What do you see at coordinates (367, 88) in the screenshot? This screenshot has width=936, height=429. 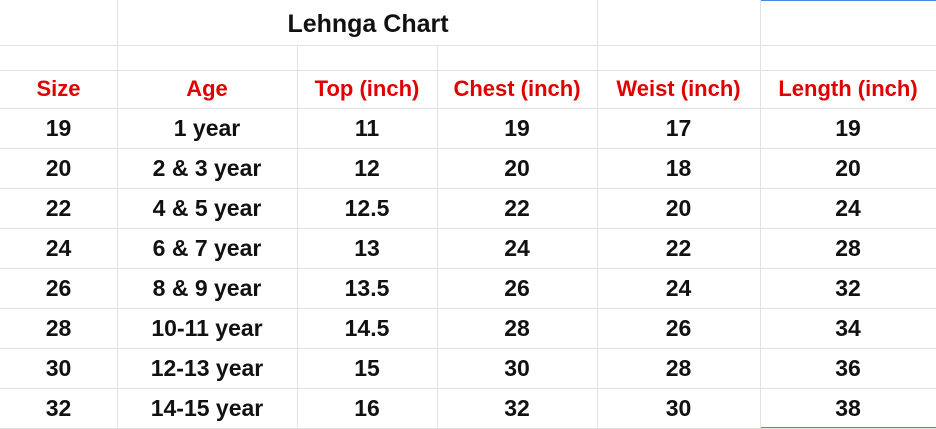 I see `column-header: Top (inch)` at bounding box center [367, 88].